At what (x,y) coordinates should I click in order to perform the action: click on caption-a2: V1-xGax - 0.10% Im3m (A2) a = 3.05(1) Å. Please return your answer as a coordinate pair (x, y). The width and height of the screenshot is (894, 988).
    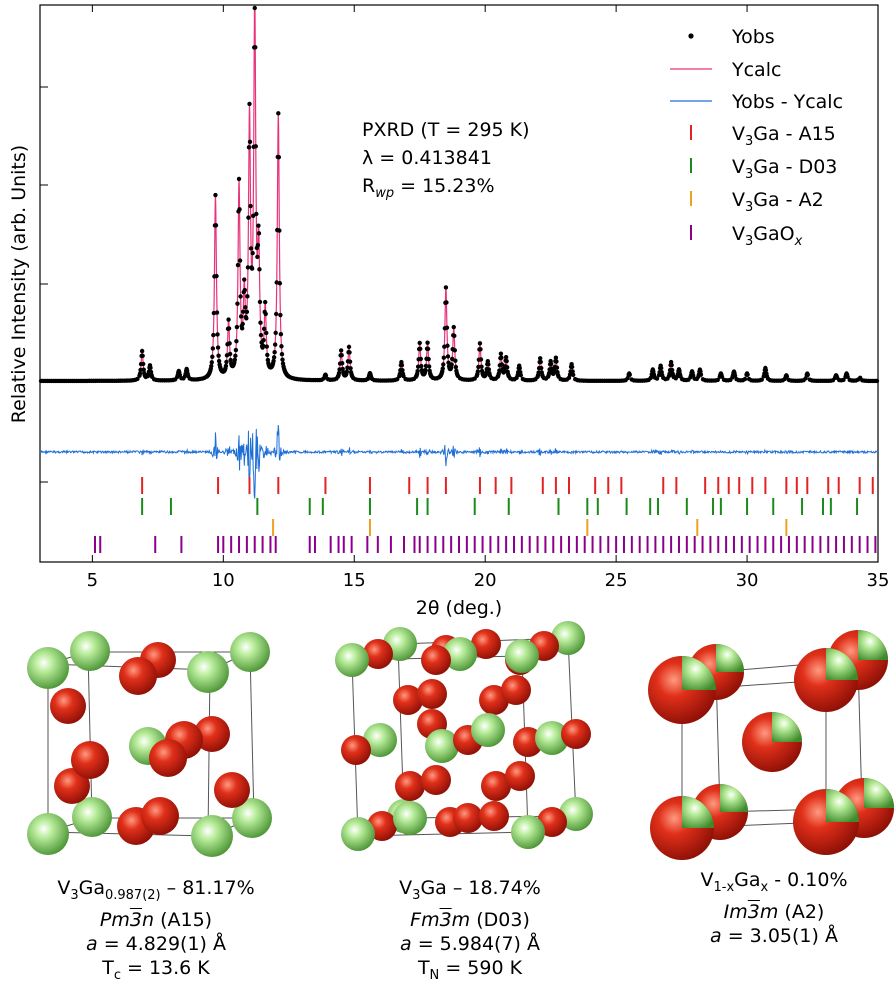
    Looking at the image, I should click on (759, 908).